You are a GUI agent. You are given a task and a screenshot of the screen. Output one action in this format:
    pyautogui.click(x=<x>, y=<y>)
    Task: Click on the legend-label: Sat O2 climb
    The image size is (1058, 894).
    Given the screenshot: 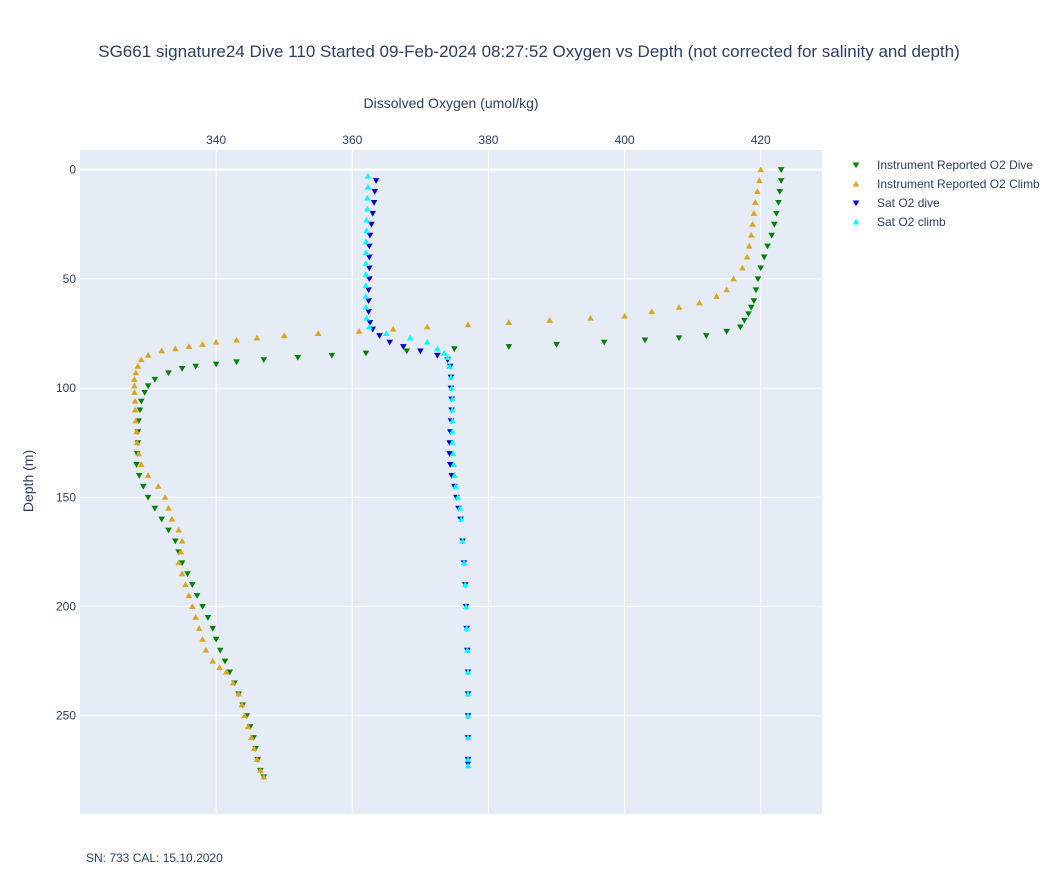 What is the action you would take?
    pyautogui.click(x=911, y=222)
    